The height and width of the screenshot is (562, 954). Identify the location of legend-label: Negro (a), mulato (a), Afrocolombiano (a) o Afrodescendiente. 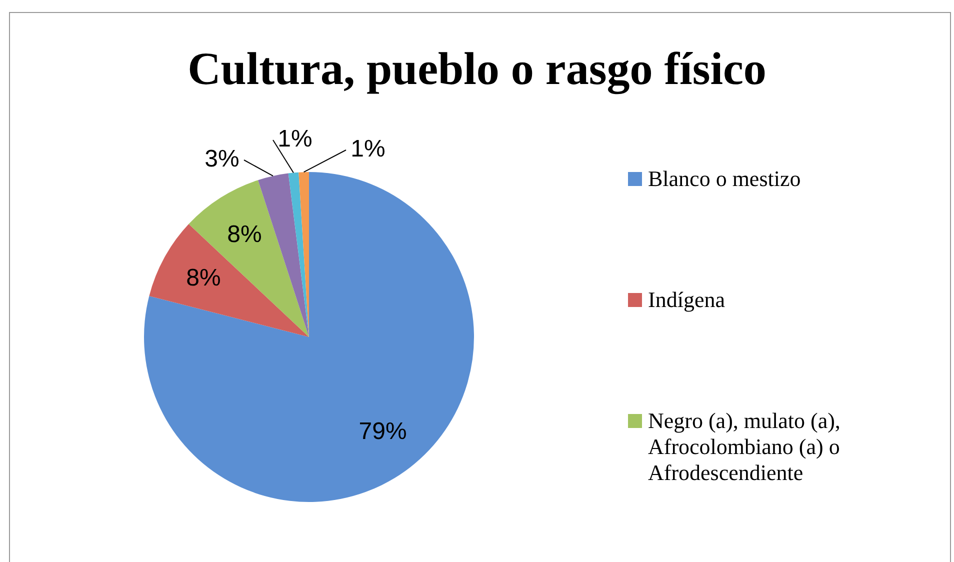
(745, 447).